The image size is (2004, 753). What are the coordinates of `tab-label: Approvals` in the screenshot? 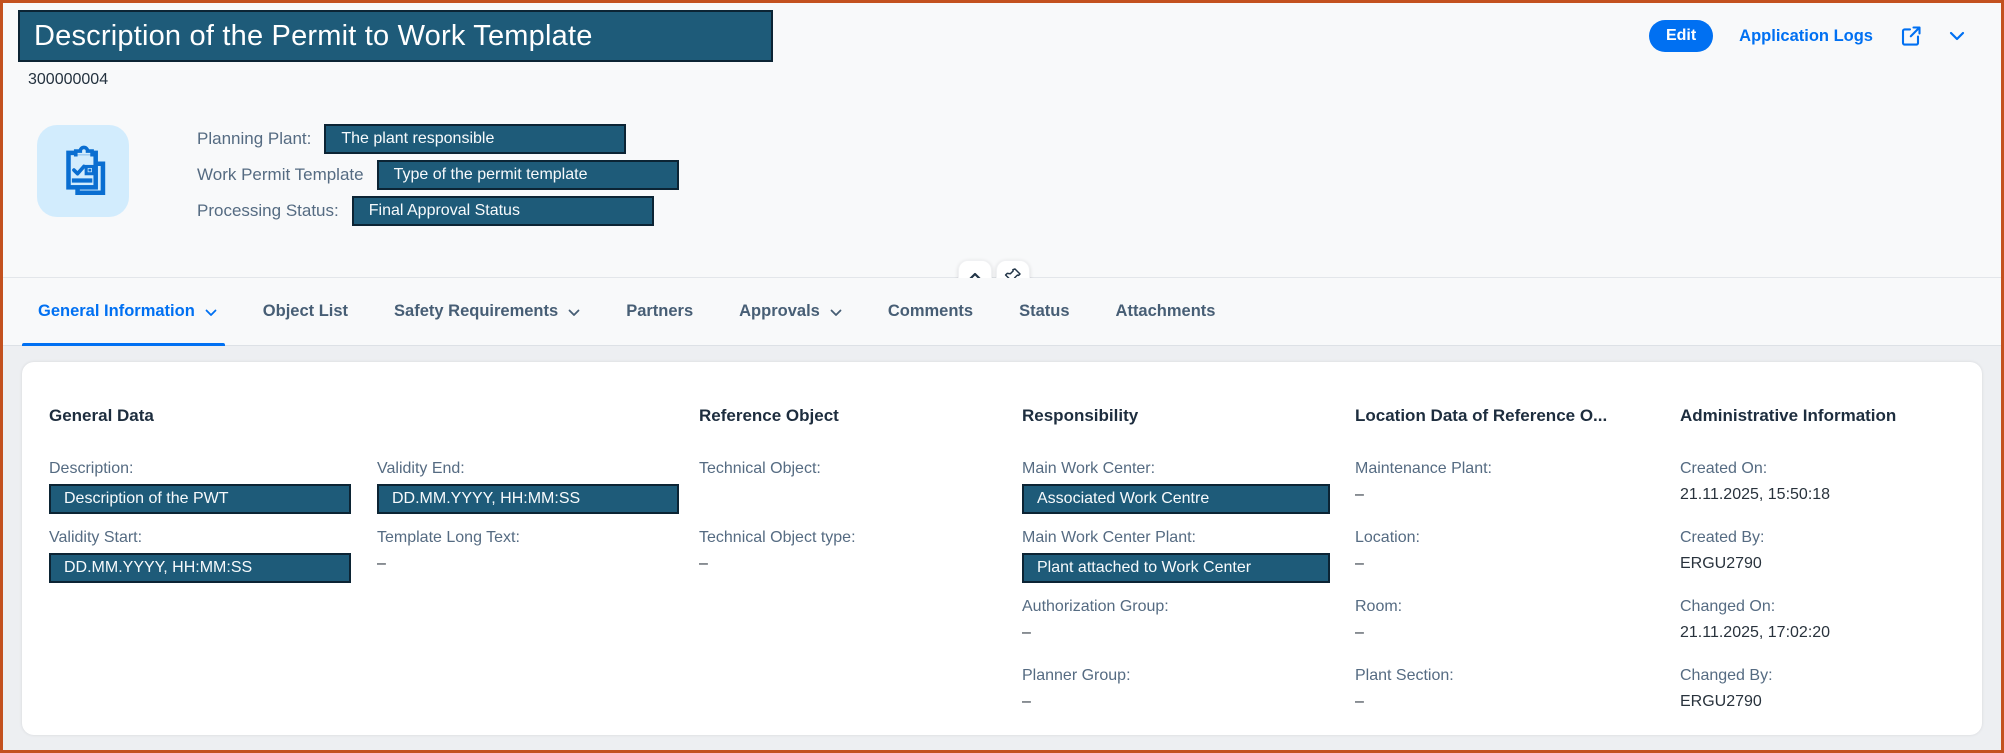 It's located at (779, 311).